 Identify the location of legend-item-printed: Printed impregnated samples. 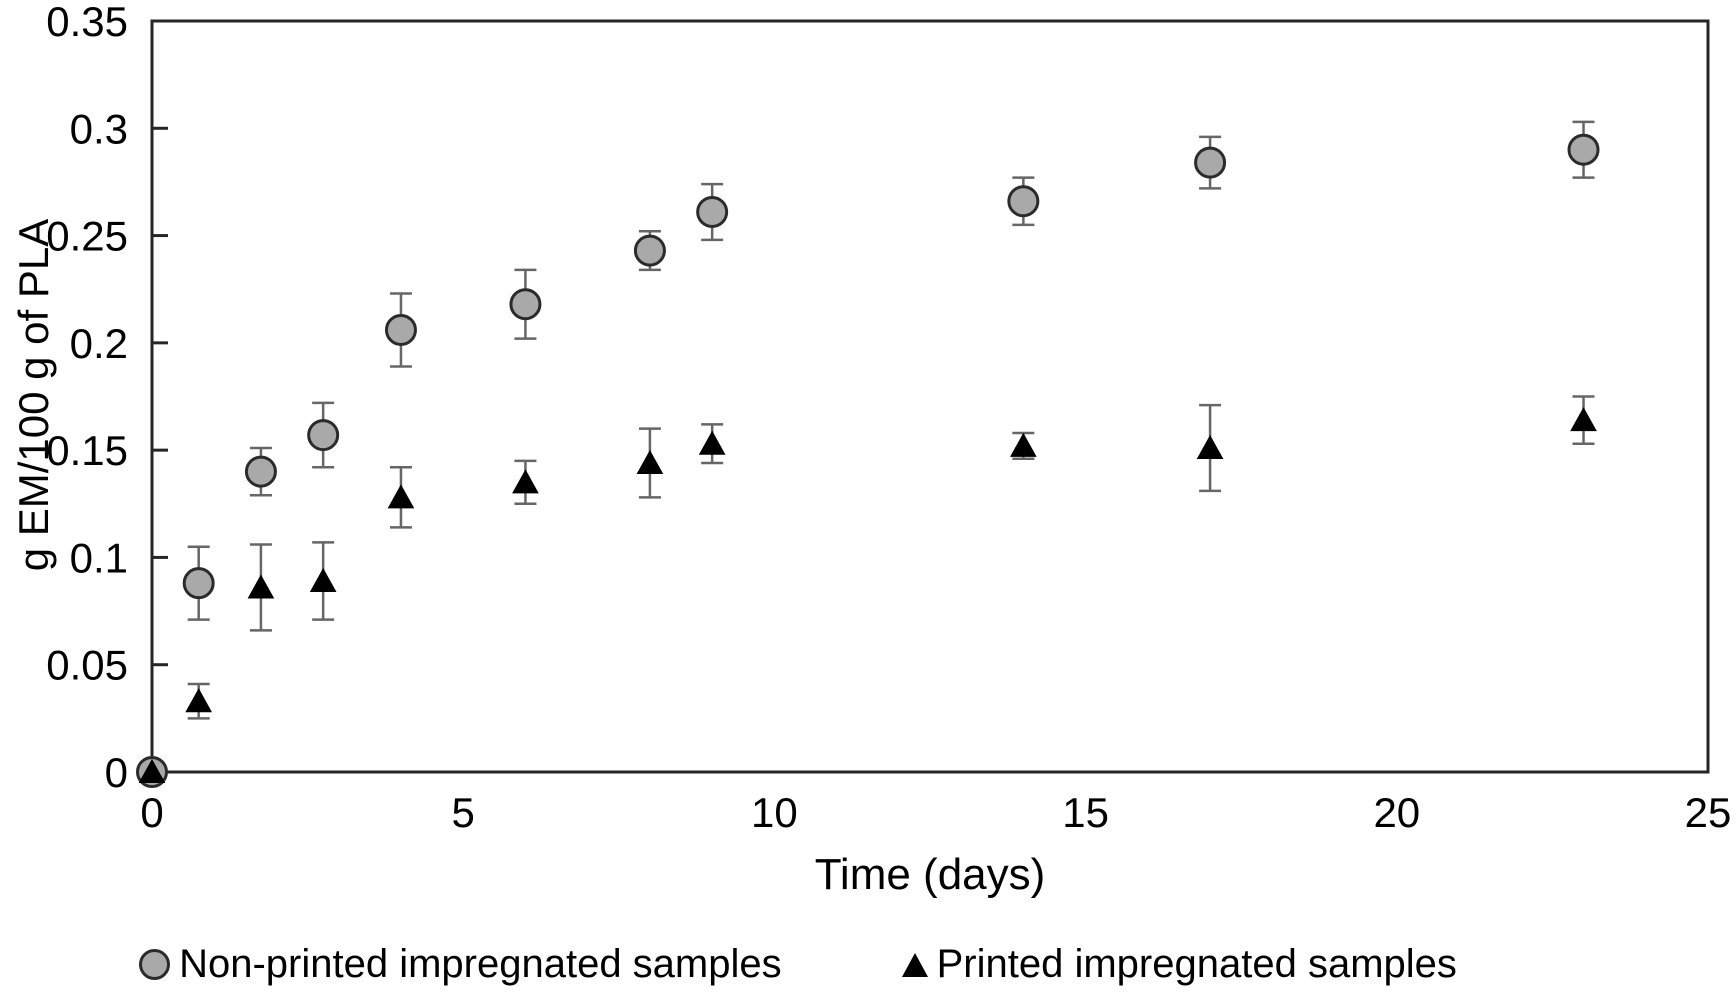
(1179, 964).